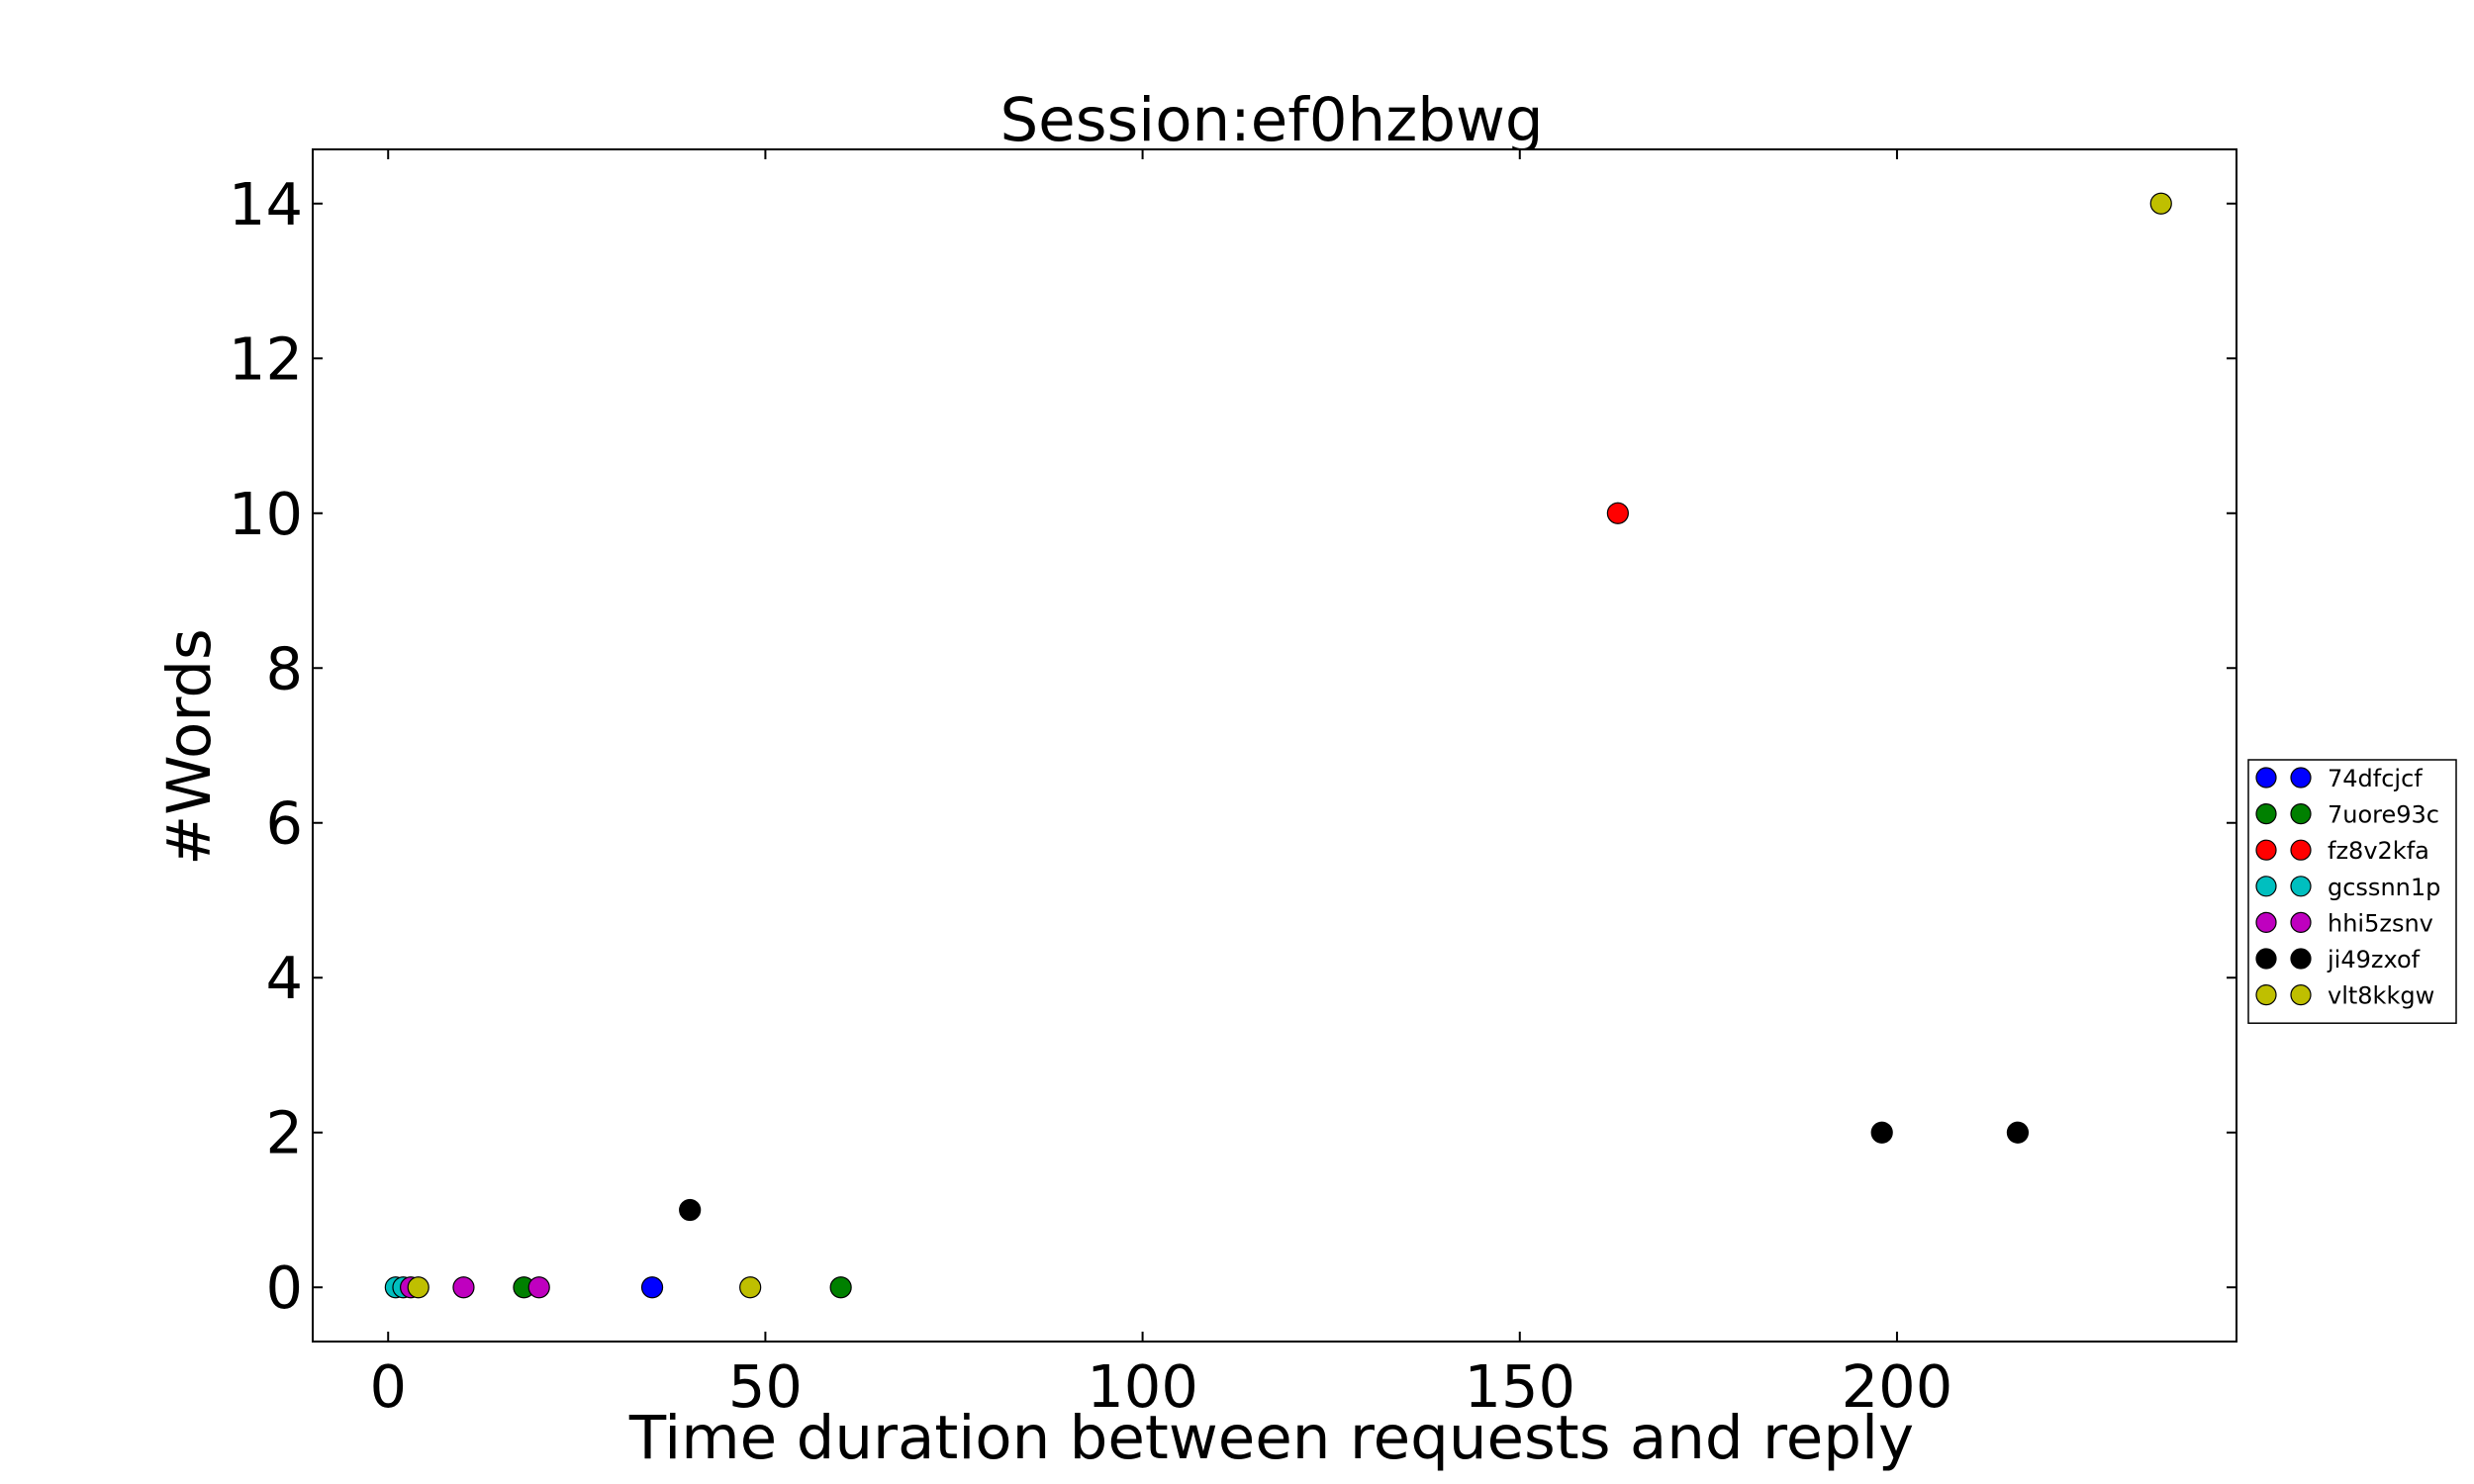 The height and width of the screenshot is (1484, 2474). What do you see at coordinates (284, 668) in the screenshot?
I see `y-tick-label: 8` at bounding box center [284, 668].